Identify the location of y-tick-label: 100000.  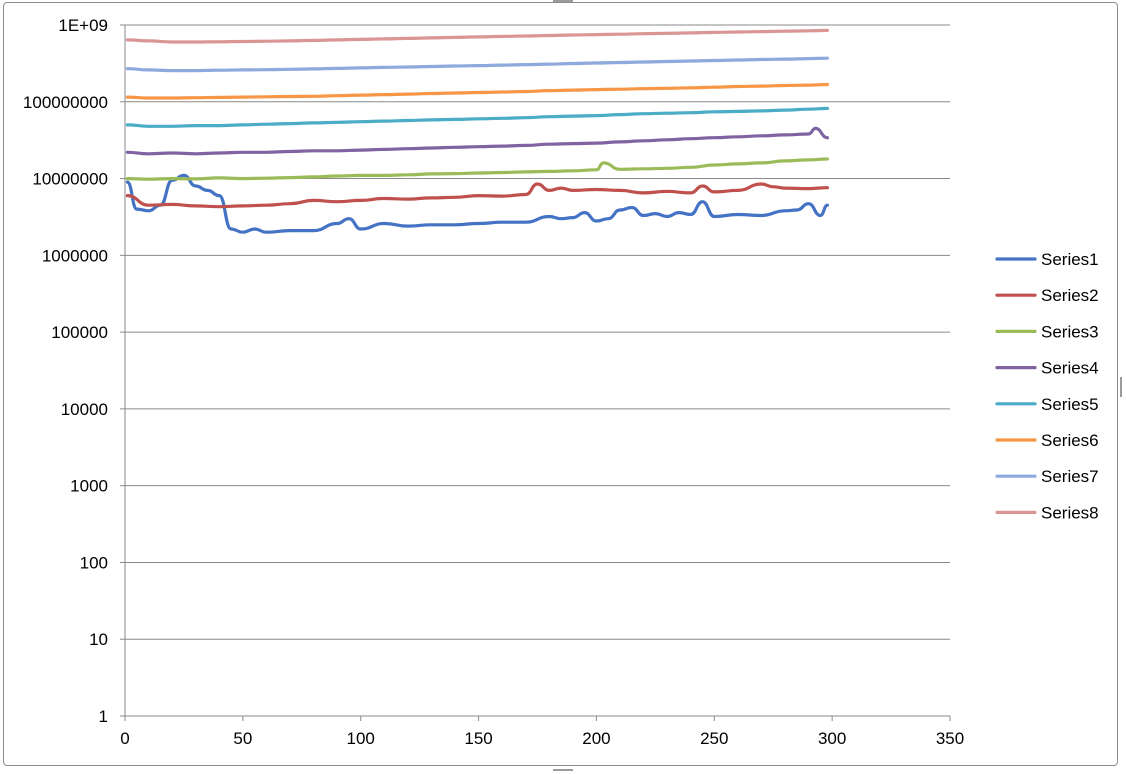
(79, 332).